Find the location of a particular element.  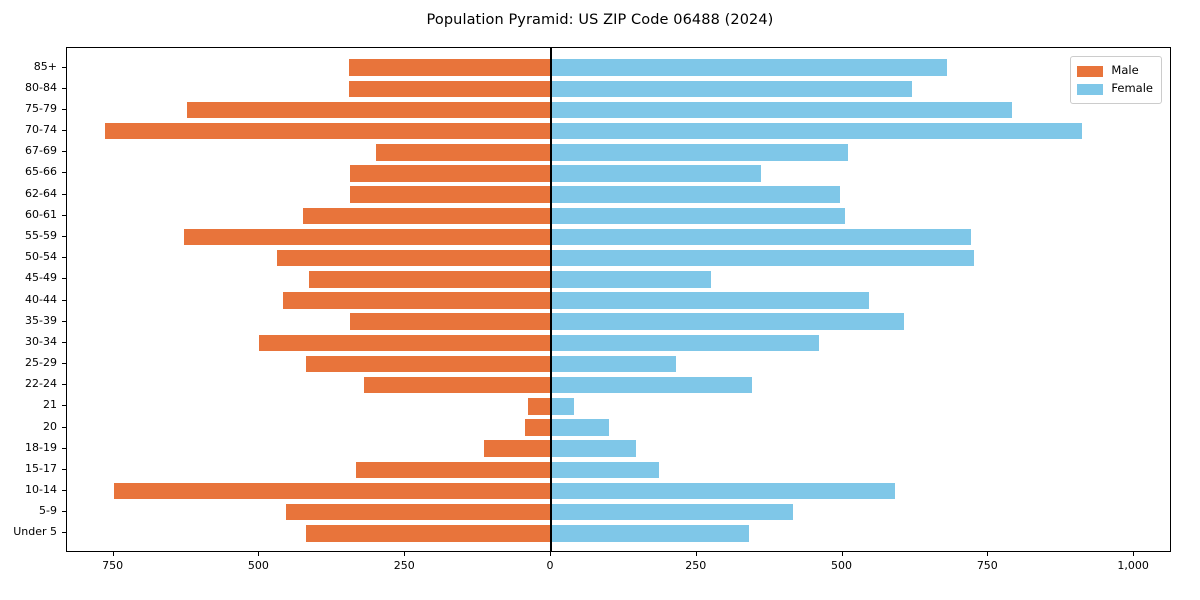

y-axis-tick-label: Under 5 is located at coordinates (35, 532).